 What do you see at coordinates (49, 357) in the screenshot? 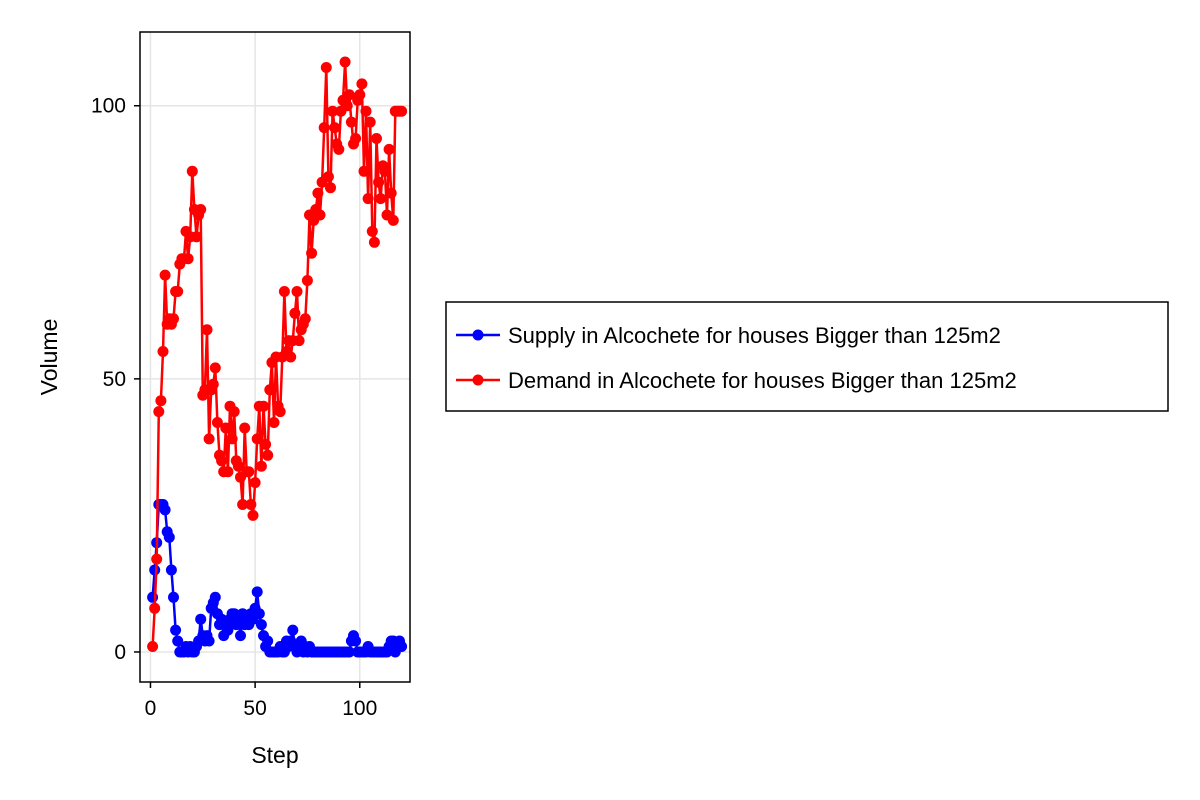
I see `y-axis-label: Volume` at bounding box center [49, 357].